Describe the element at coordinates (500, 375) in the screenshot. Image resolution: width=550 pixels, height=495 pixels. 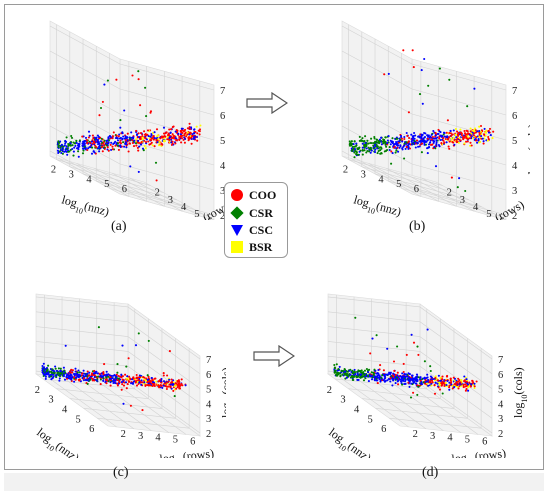
I see `z-tick-label: 6` at that location.